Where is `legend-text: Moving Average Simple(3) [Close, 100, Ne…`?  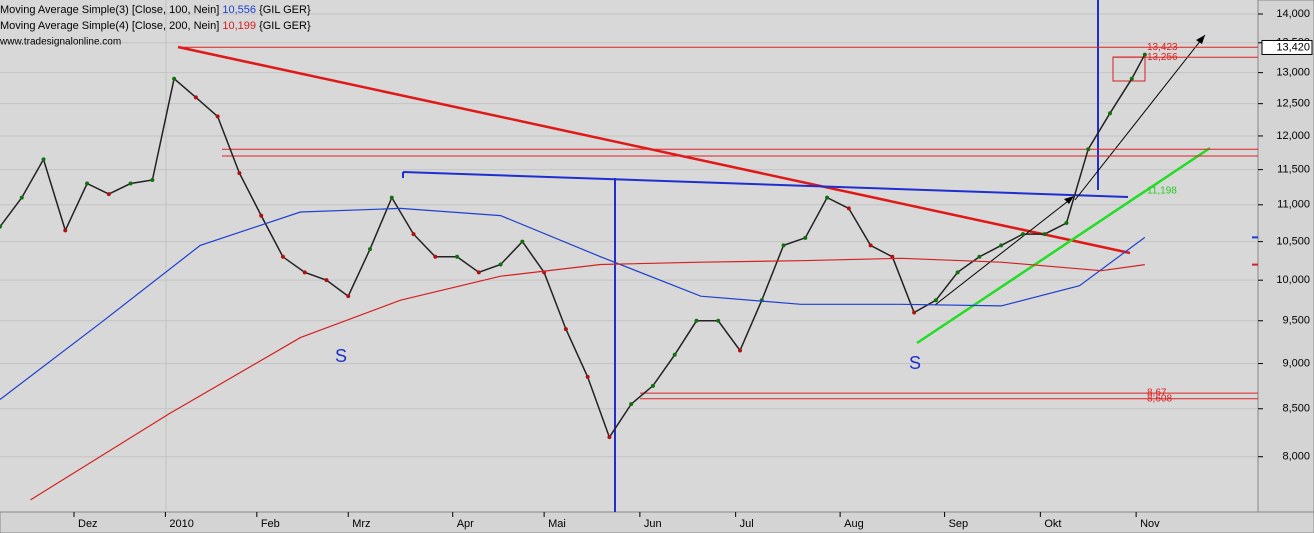 legend-text: Moving Average Simple(3) [Close, 100, Ne… is located at coordinates (155, 10).